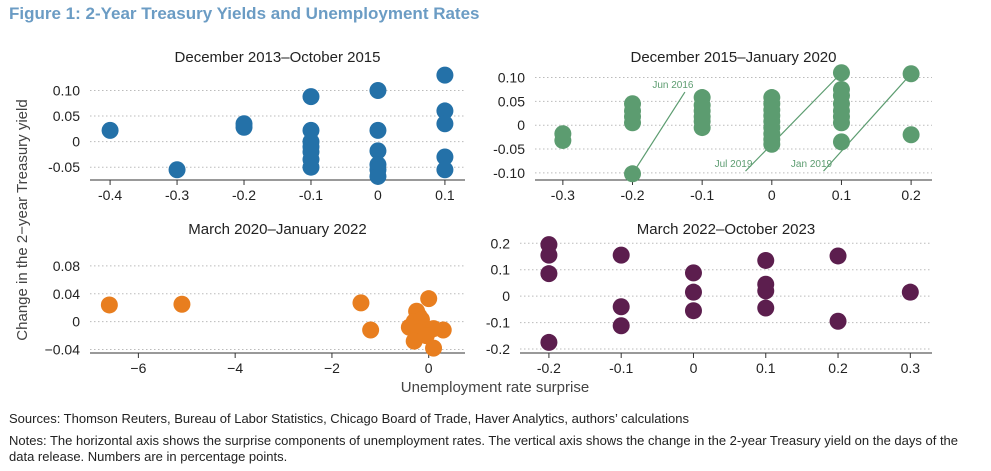 The image size is (991, 471). What do you see at coordinates (734, 164) in the screenshot?
I see `annotation-label: Jul 2019` at bounding box center [734, 164].